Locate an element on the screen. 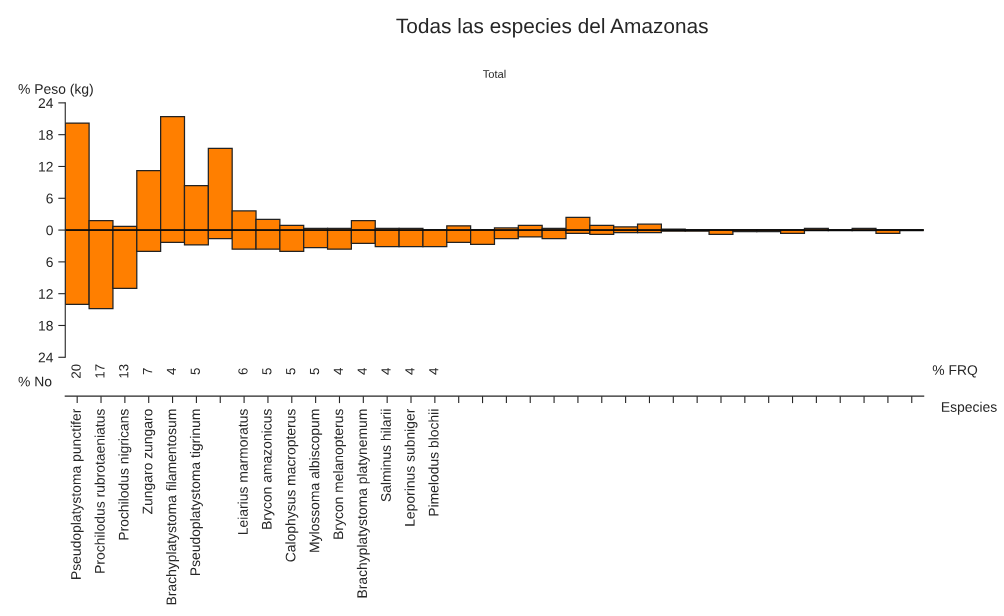 The width and height of the screenshot is (1004, 616). x-axis-title: Especies is located at coordinates (969, 408).